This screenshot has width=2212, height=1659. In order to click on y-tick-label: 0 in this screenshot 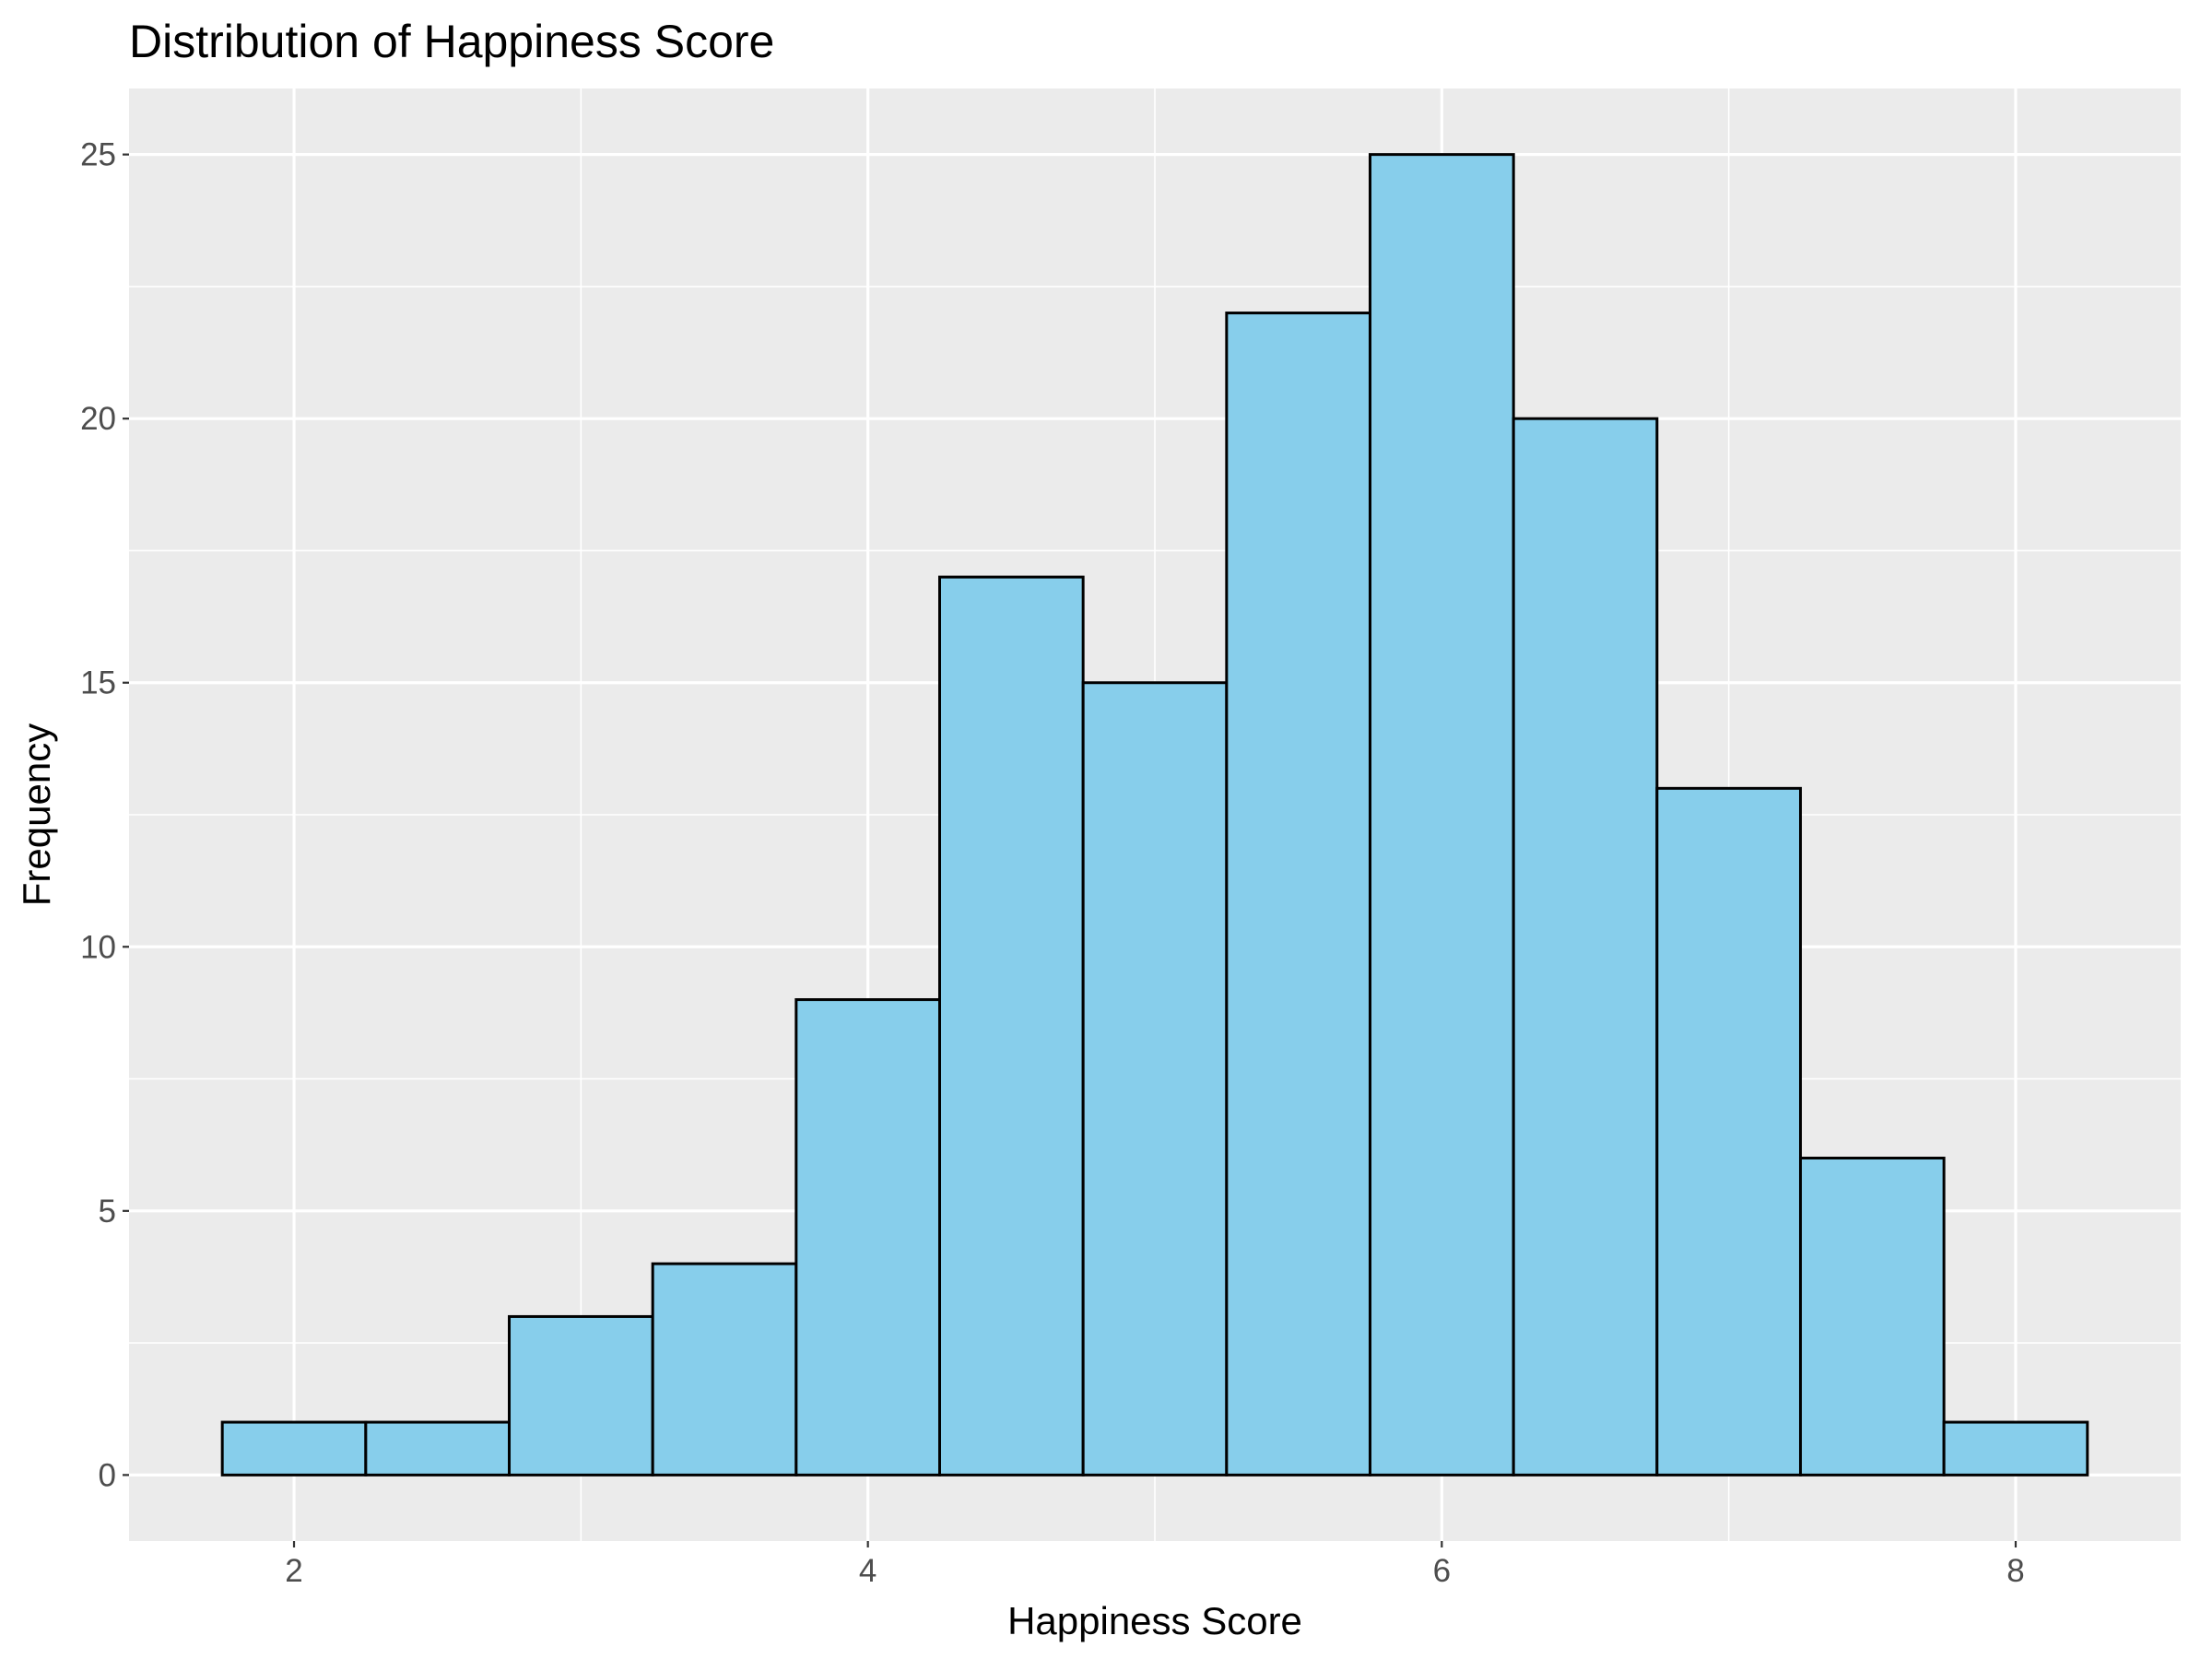, I will do `click(107, 1475)`.